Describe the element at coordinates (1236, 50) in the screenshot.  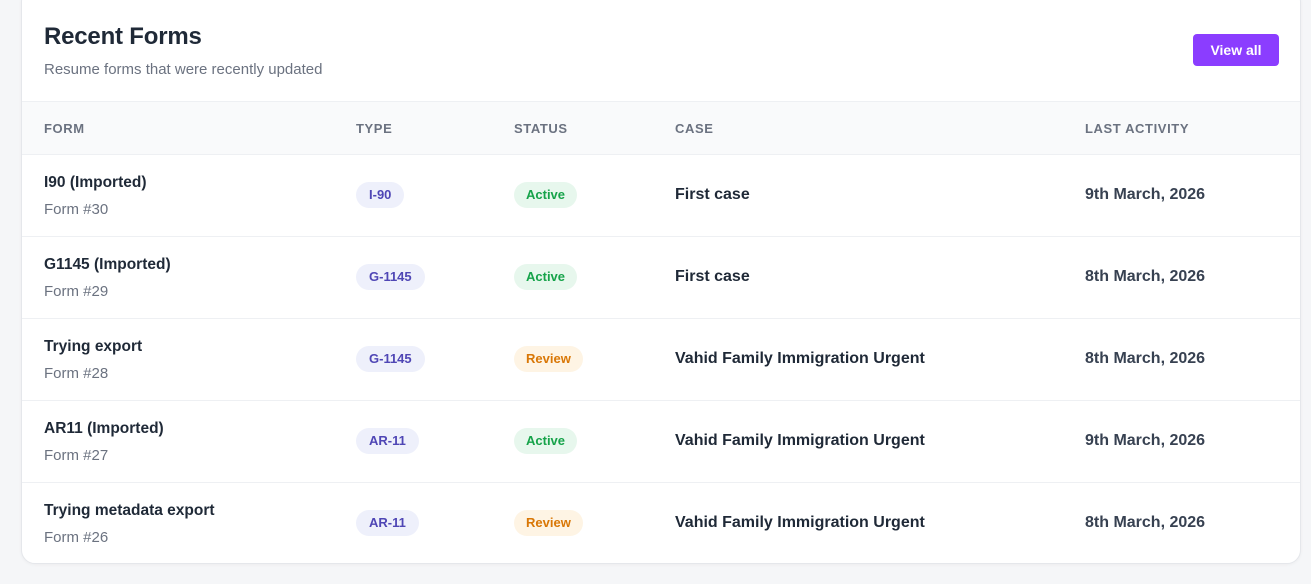
I see `view-all-button: View all` at that location.